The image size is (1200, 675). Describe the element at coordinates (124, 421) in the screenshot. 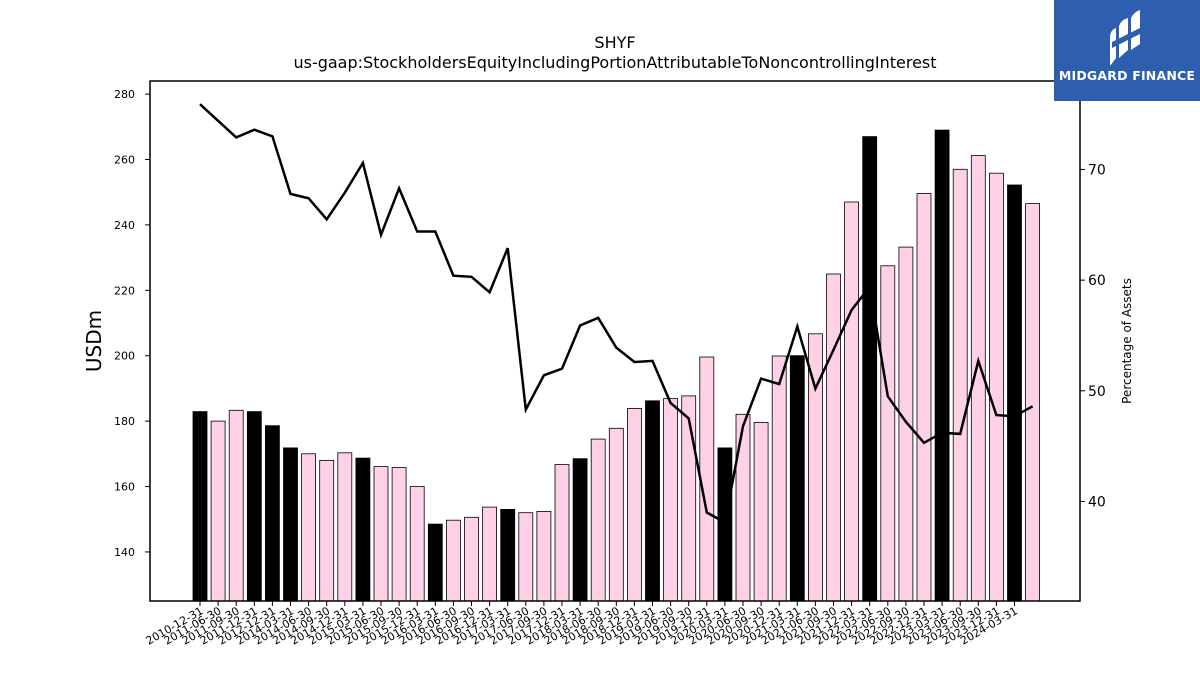

I see `y-tick-label-left: 180` at that location.